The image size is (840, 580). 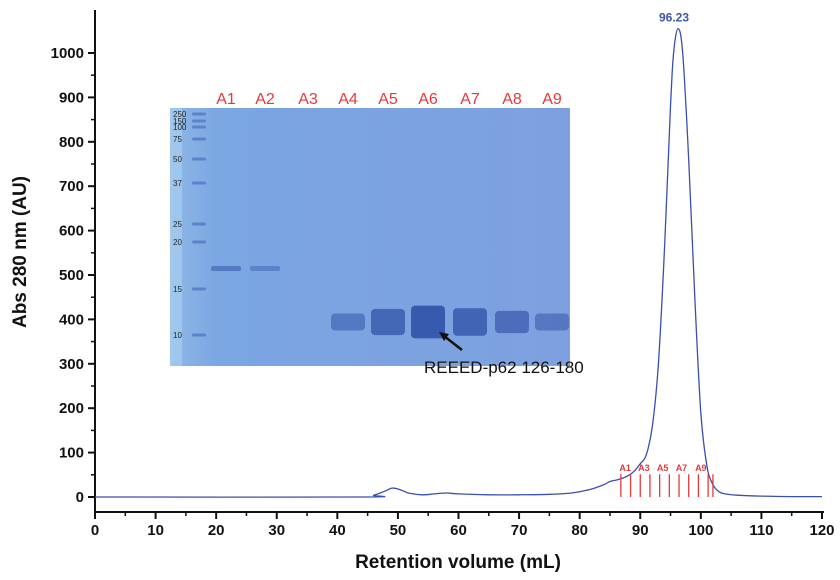 I want to click on y-tick-label: 800, so click(x=71, y=142).